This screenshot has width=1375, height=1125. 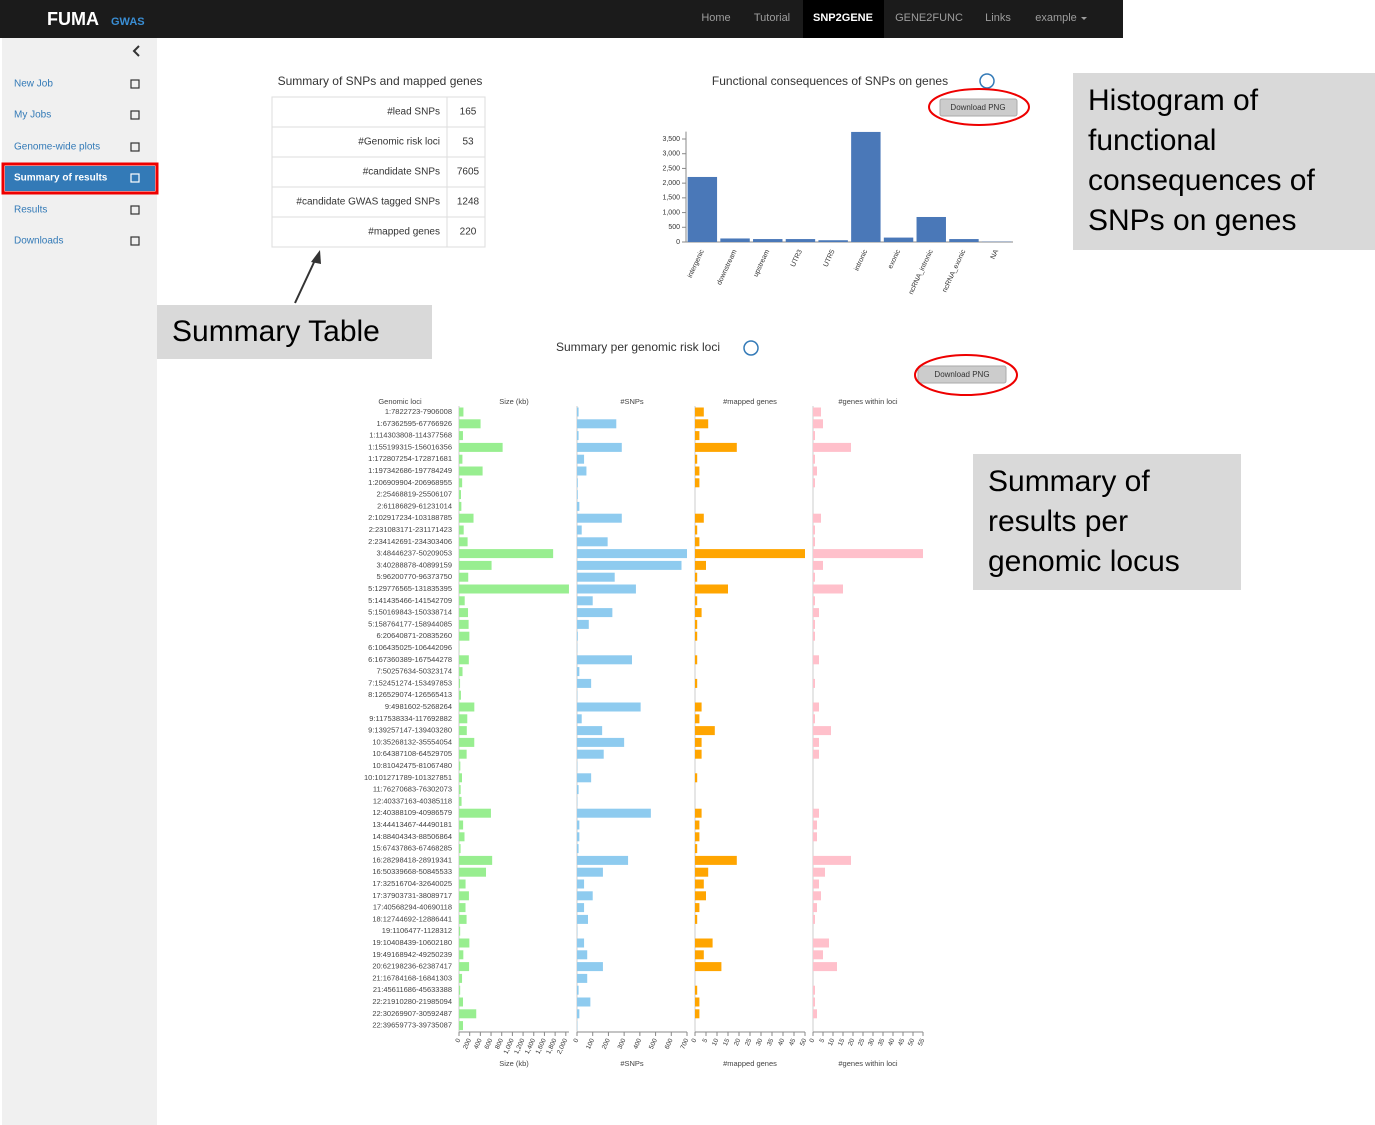 I want to click on collapse-icon, so click(x=136, y=51).